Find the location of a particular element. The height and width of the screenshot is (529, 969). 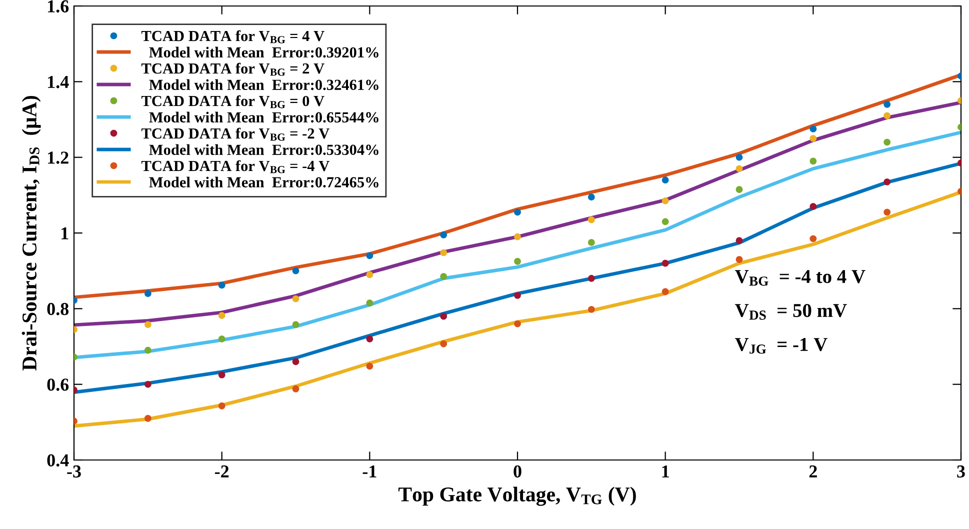

legend-label: TCAD DATA for V$_{BG}$ = -4 V is located at coordinates (235, 167).